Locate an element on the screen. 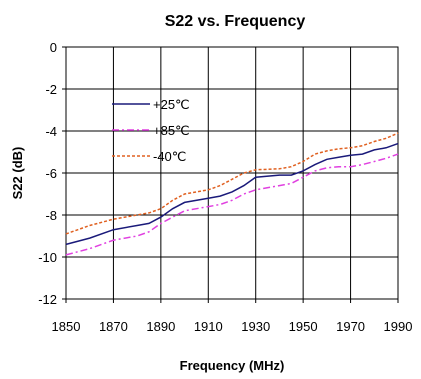  x-tick-label: 1990 is located at coordinates (398, 326).